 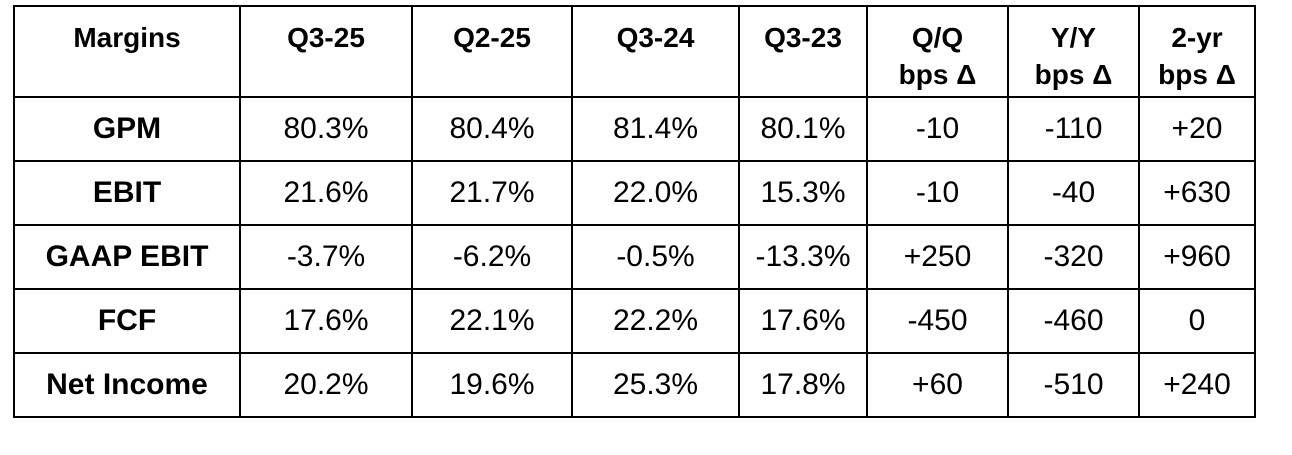 I want to click on table-cell: -510, so click(x=1073, y=385).